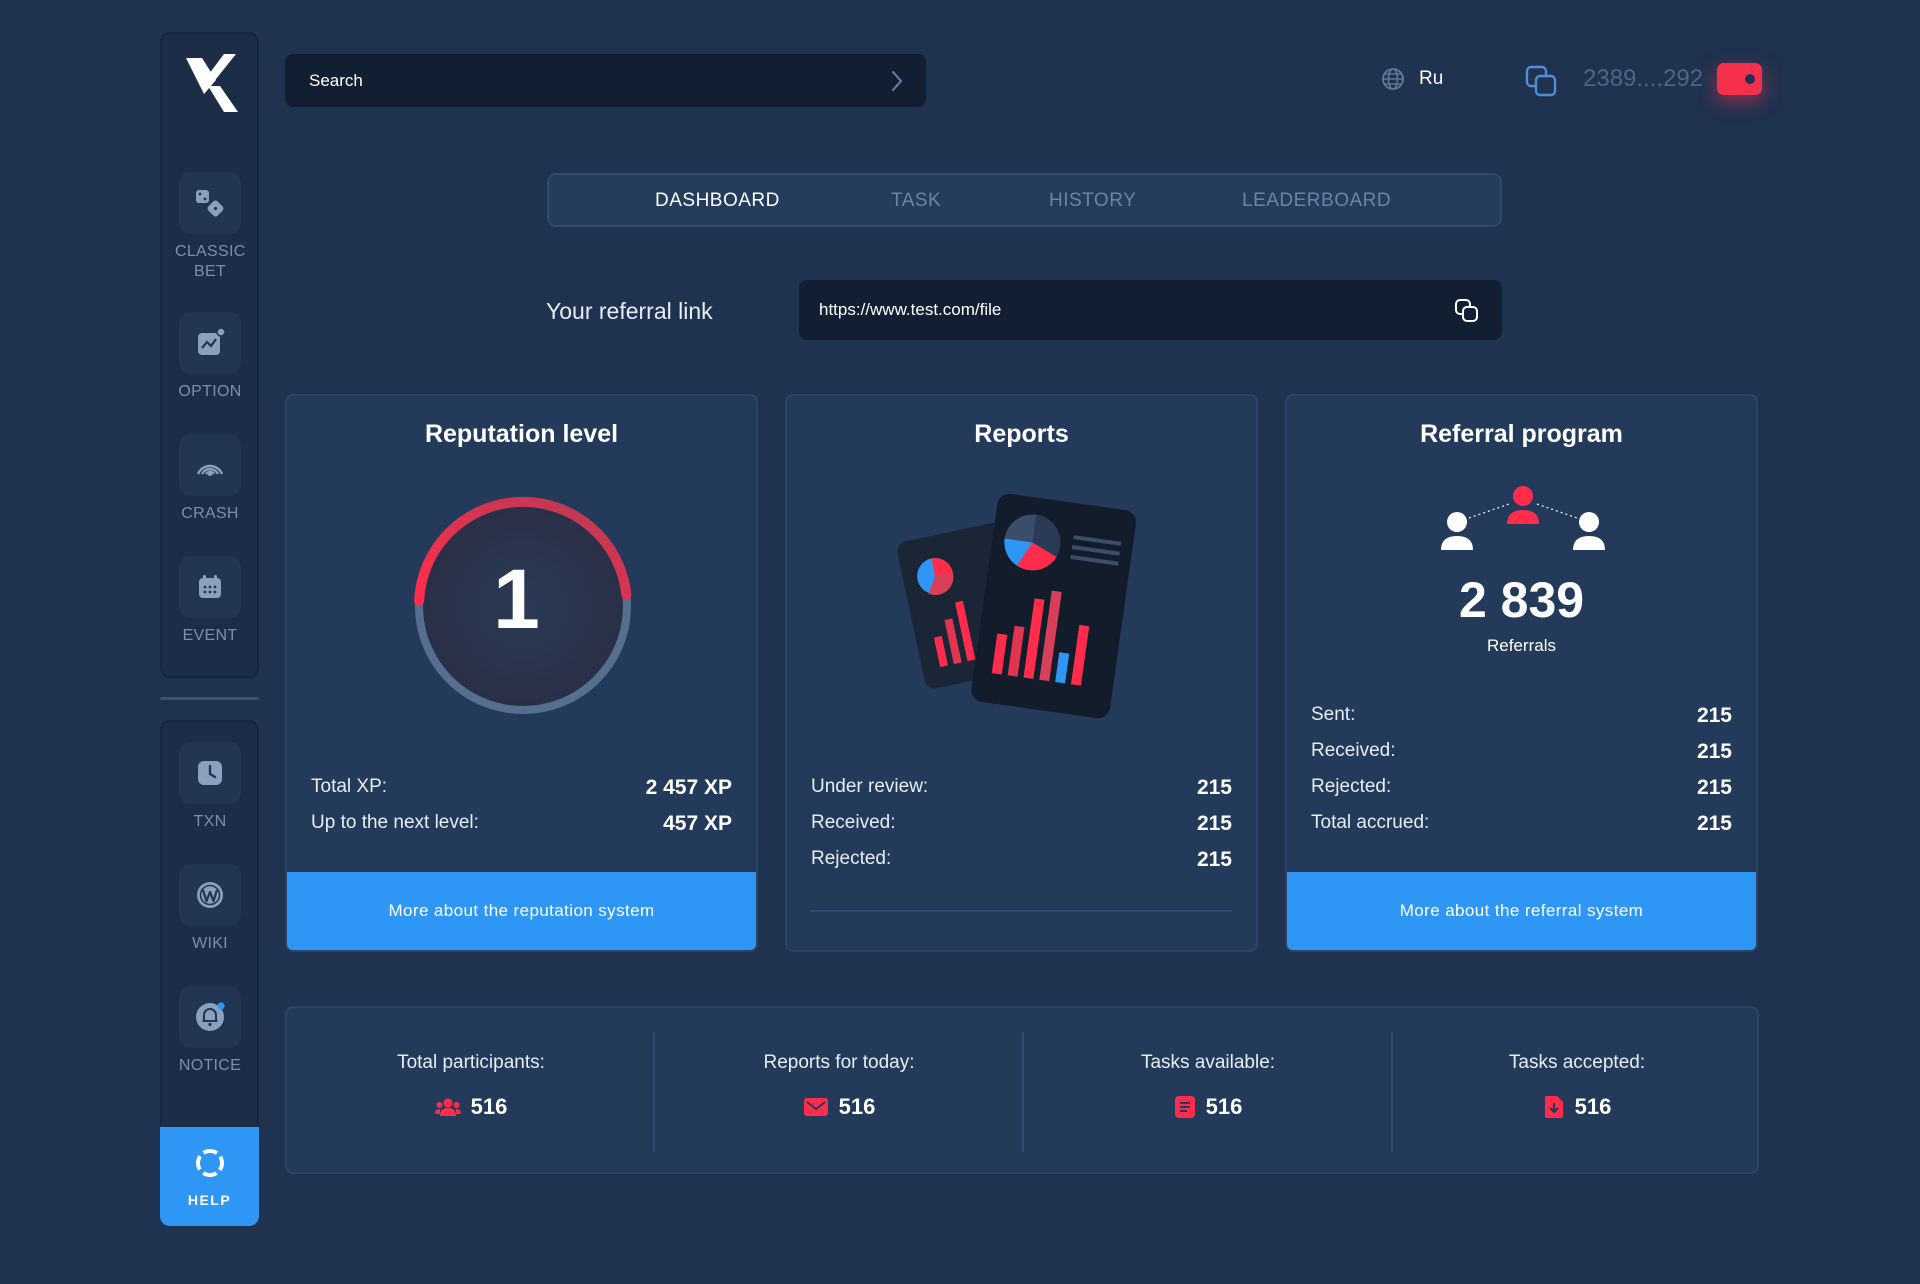 This screenshot has height=1284, width=1920. Describe the element at coordinates (1333, 714) in the screenshot. I see `stat-key: Sent:` at that location.